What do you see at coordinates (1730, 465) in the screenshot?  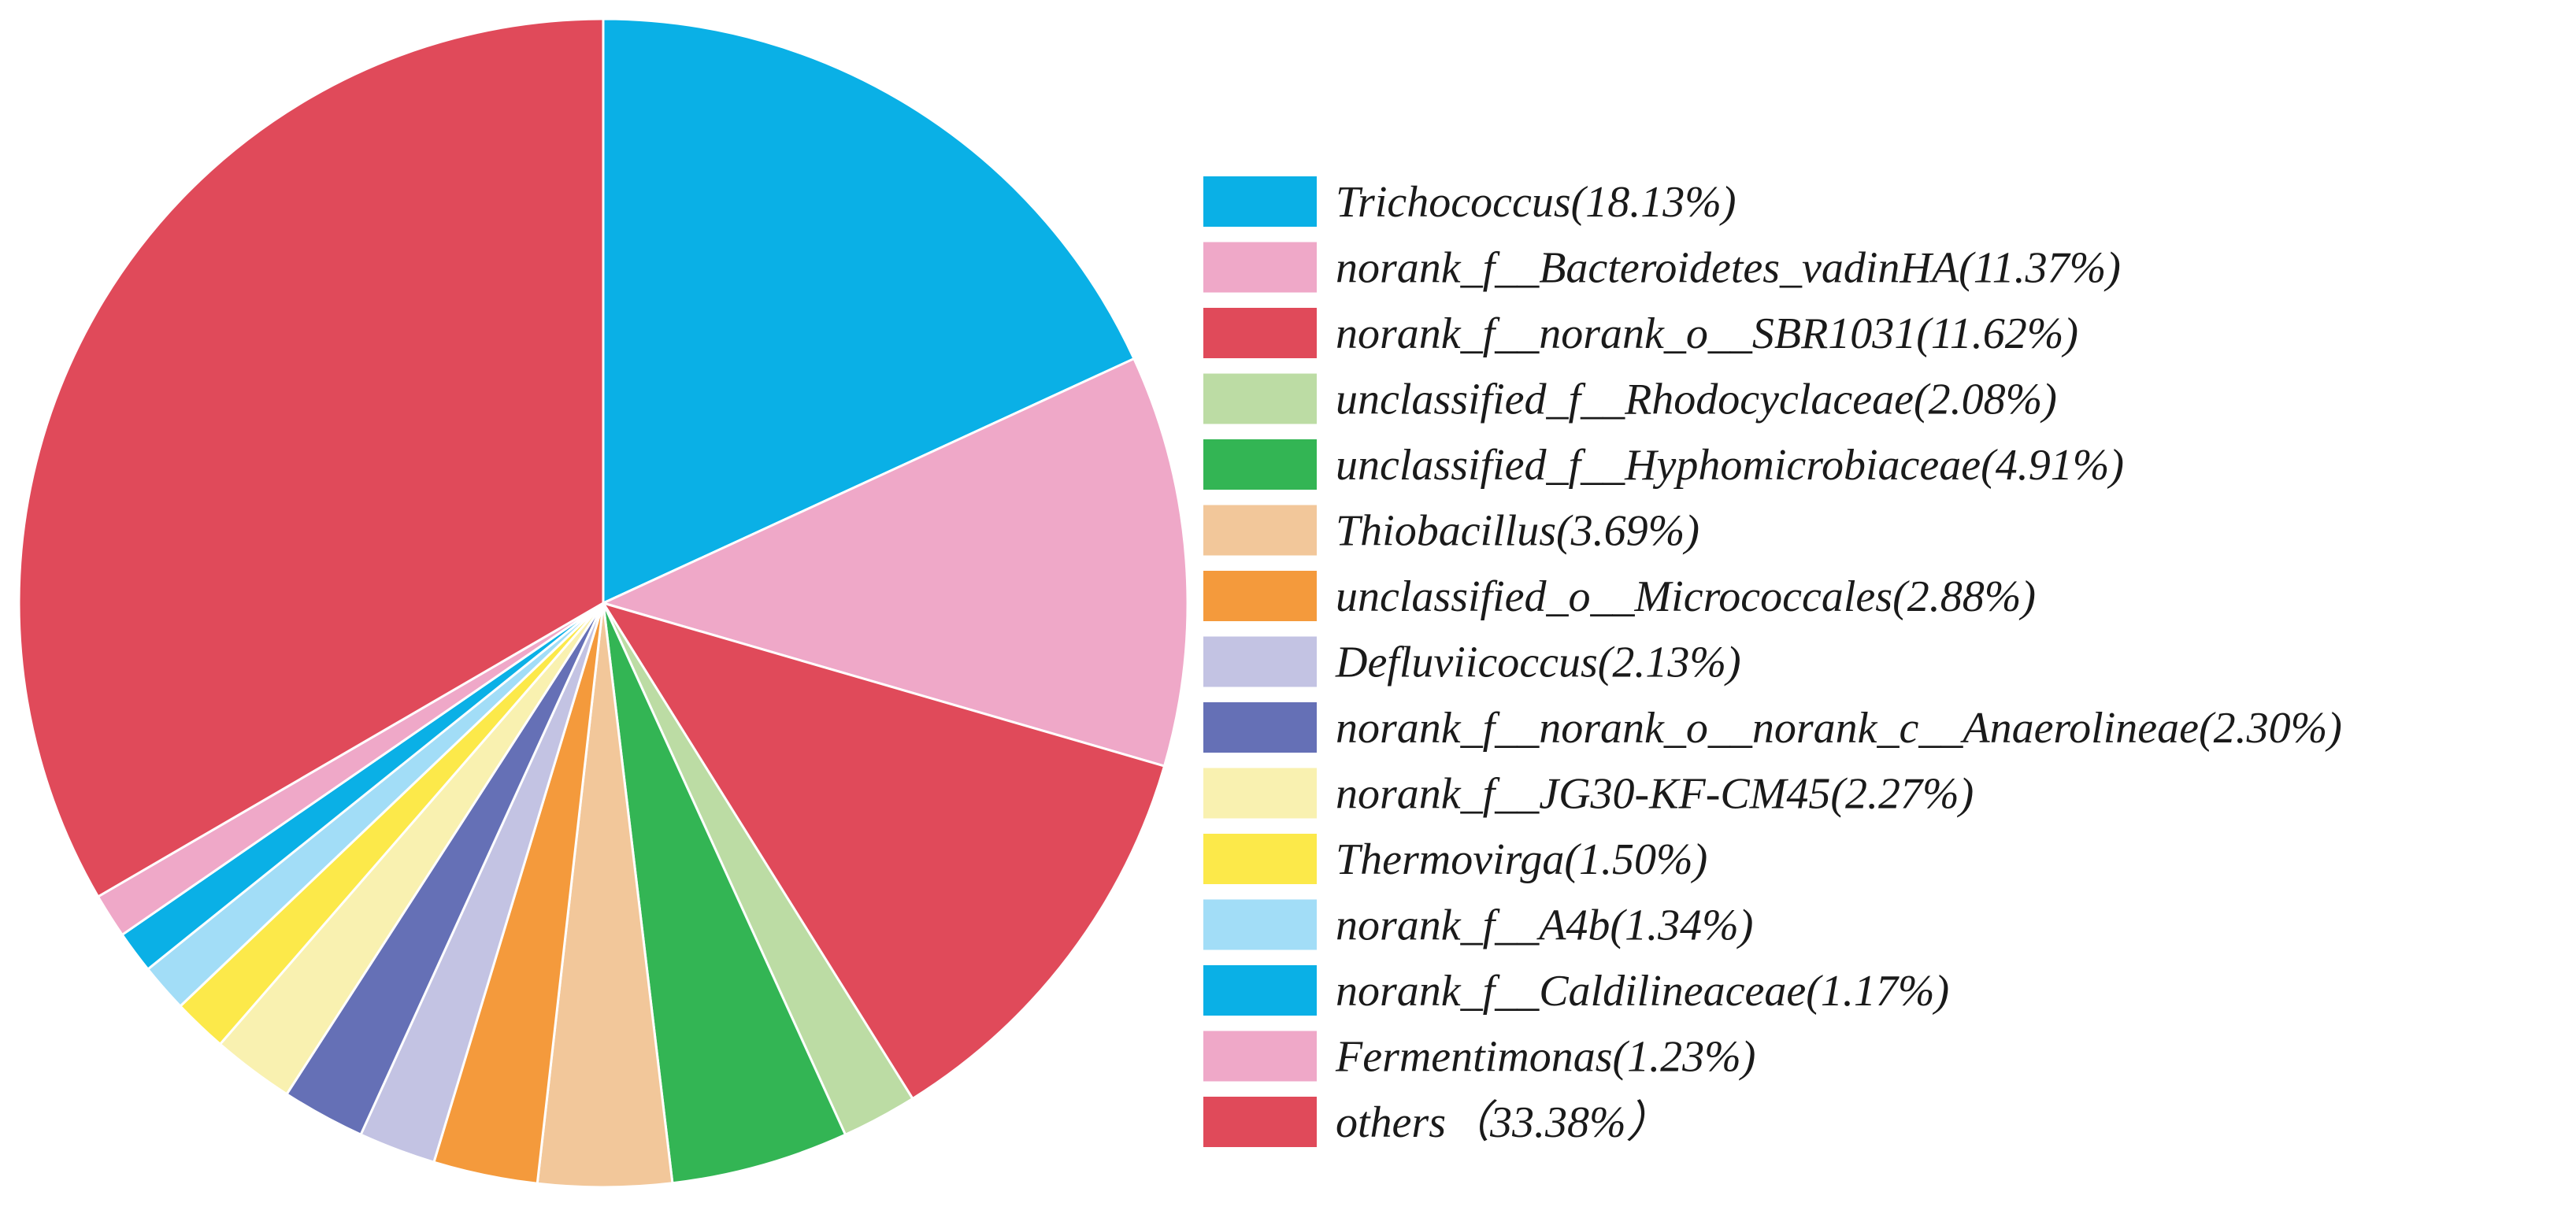 I see `legend-label: unclassified_f__Hyphomicrobiaceae(4.91%)` at bounding box center [1730, 465].